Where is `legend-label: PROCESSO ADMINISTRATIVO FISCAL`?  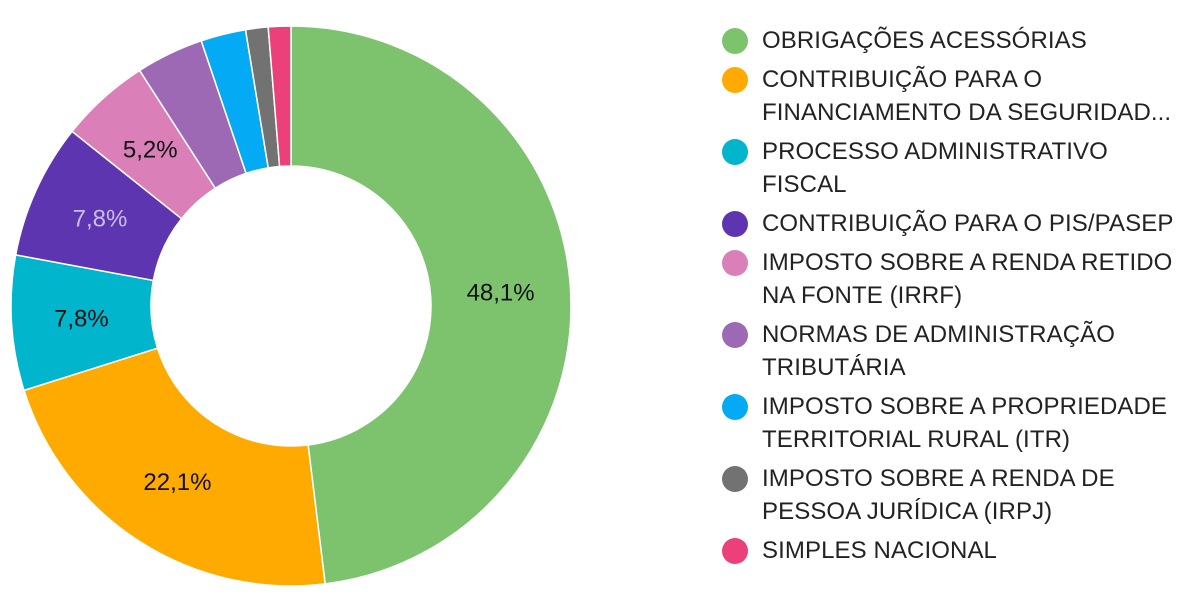
legend-label: PROCESSO ADMINISTRATIVO FISCAL is located at coordinates (935, 168).